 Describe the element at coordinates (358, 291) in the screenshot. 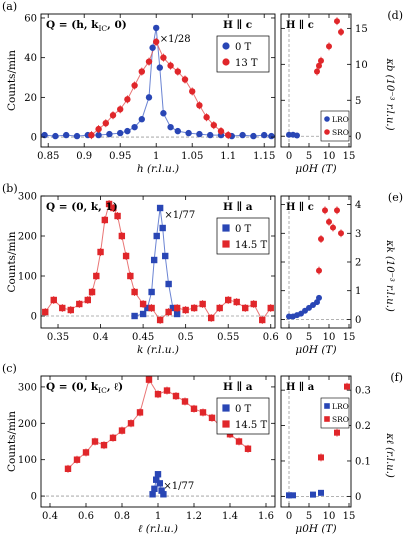

I see `y-tick-label: 1` at that location.